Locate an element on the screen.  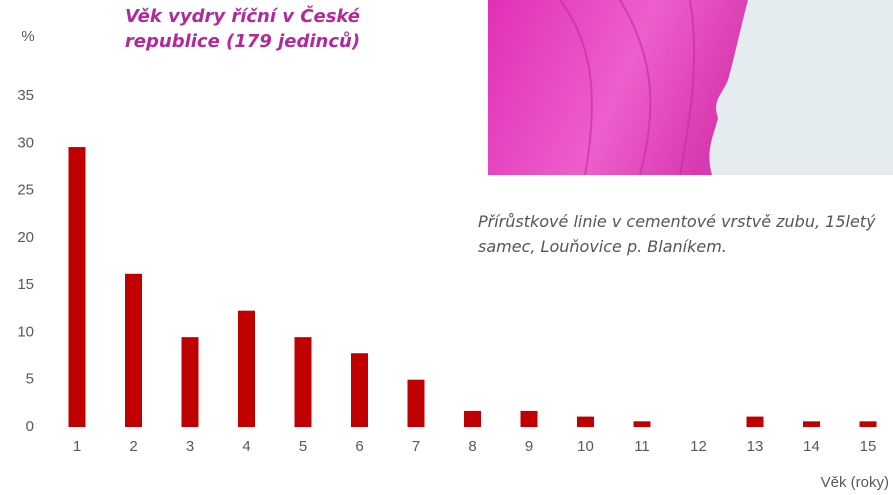
x-tick-label: 6 is located at coordinates (359, 446).